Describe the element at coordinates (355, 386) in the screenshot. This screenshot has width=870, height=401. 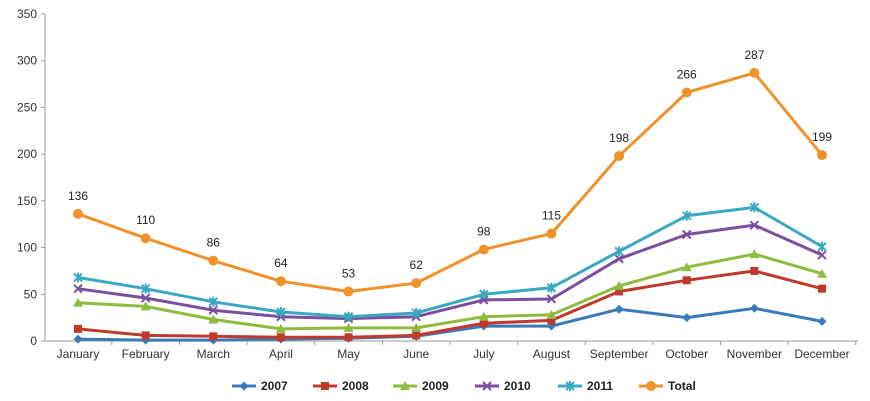
I see `legend-label-2008: 2008` at that location.